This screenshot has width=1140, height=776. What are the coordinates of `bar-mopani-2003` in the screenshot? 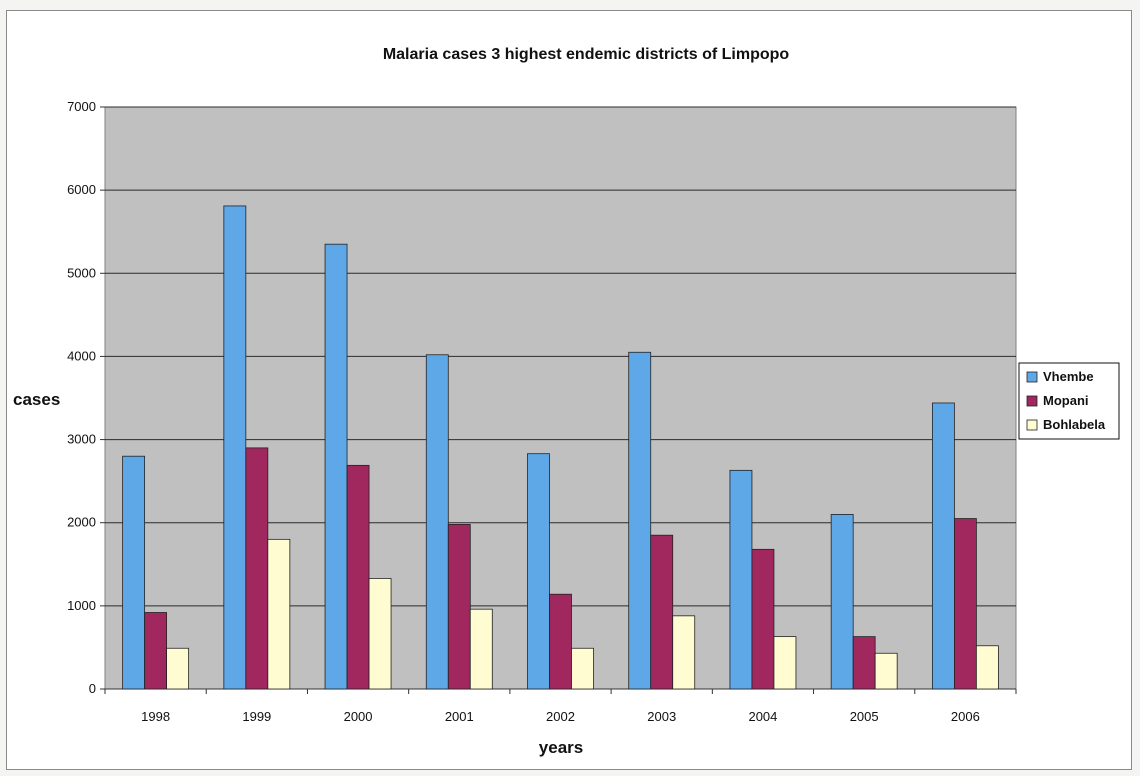 It's located at (662, 612).